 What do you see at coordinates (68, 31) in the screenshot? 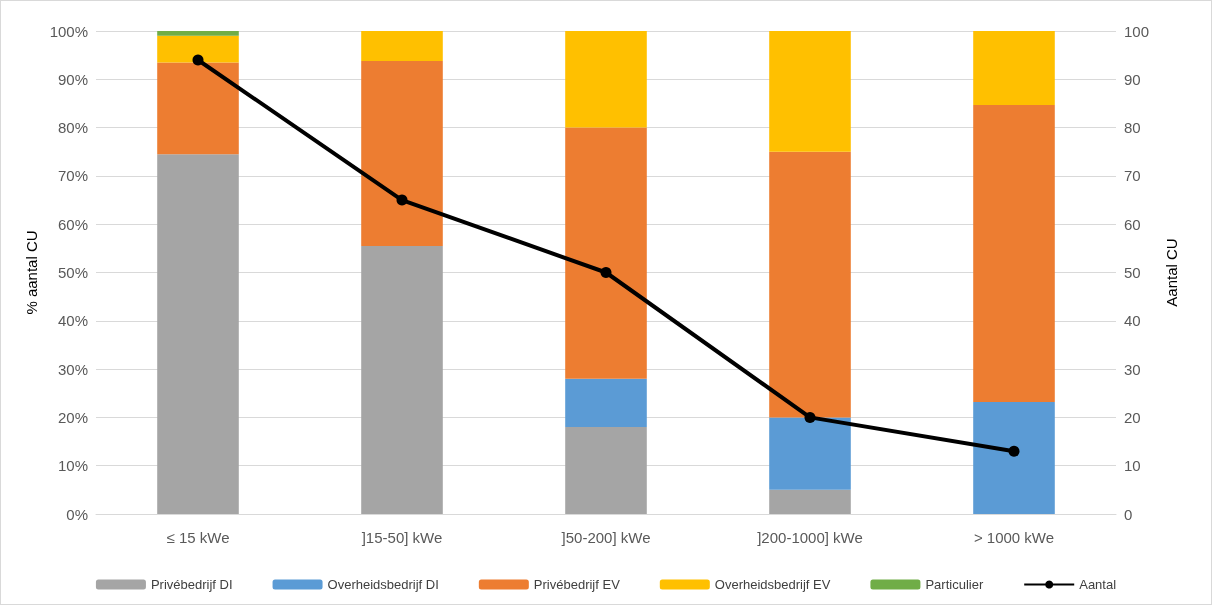
I see `y-tick-label: 100%` at bounding box center [68, 31].